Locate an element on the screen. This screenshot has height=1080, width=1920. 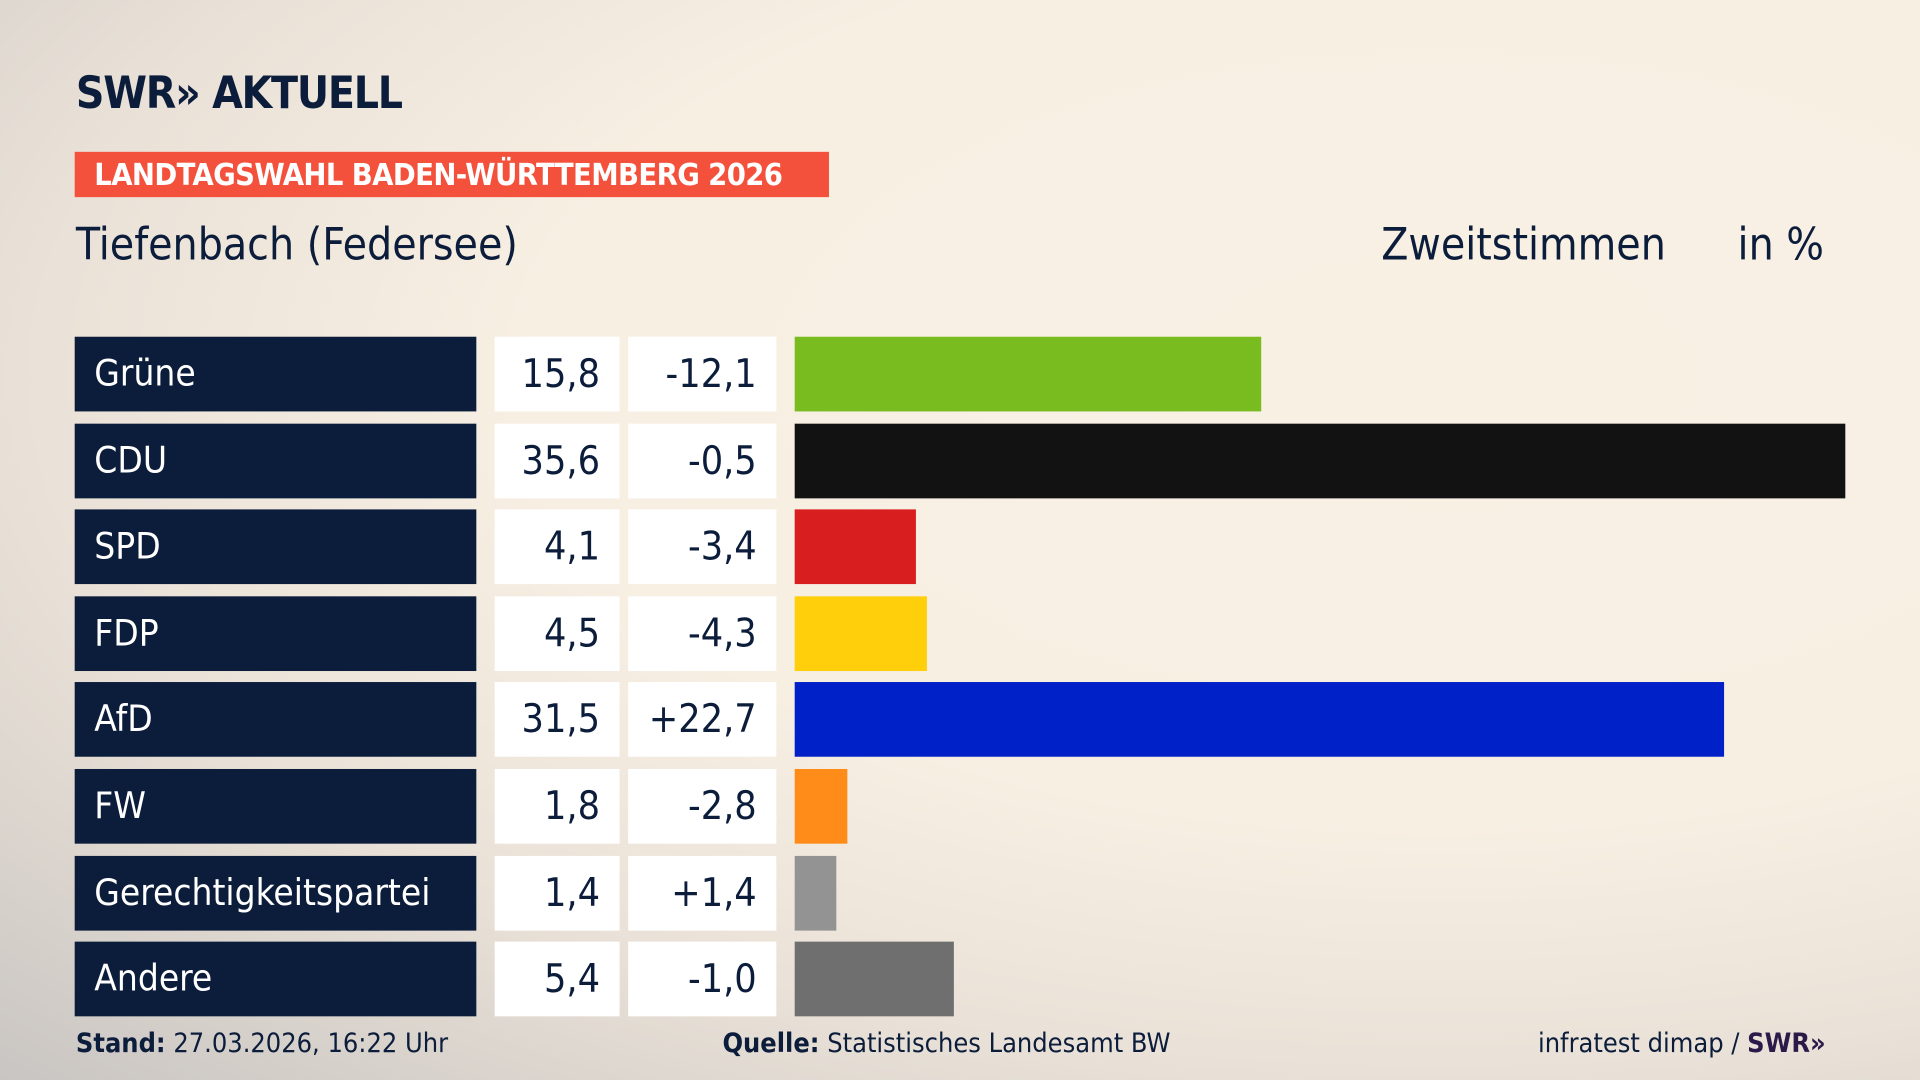
source-value: Statistisches Landesamt BW is located at coordinates (999, 1044).